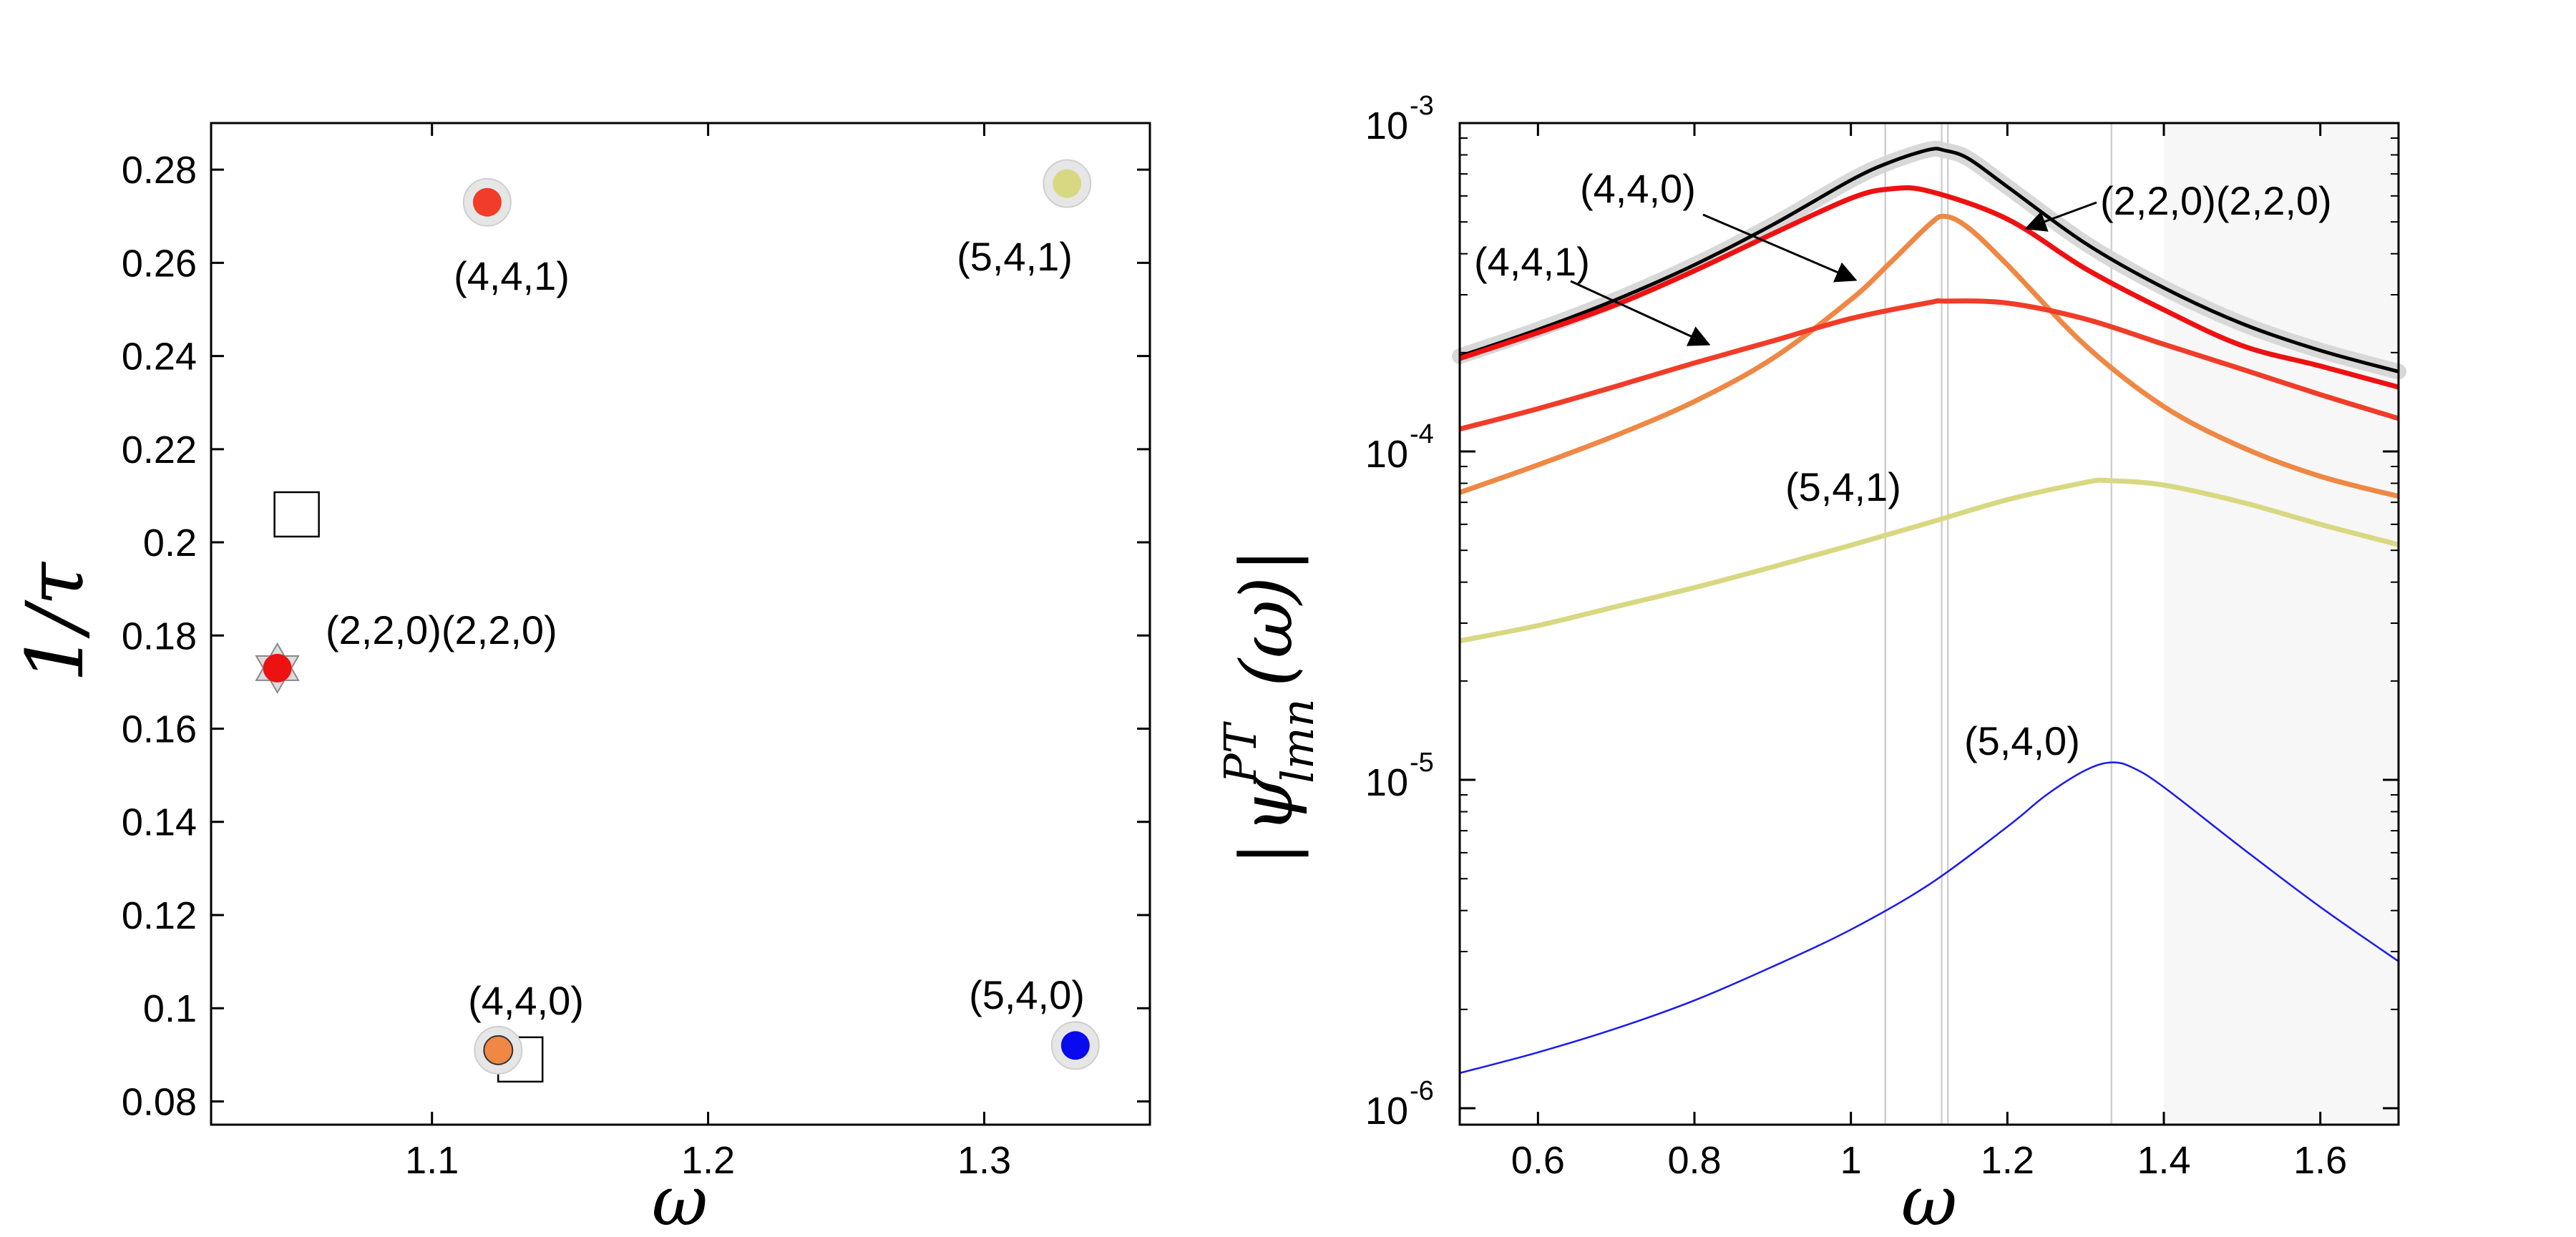 This screenshot has height=1237, width=2576. I want to click on right-x-tick-label: 0.6, so click(1538, 1160).